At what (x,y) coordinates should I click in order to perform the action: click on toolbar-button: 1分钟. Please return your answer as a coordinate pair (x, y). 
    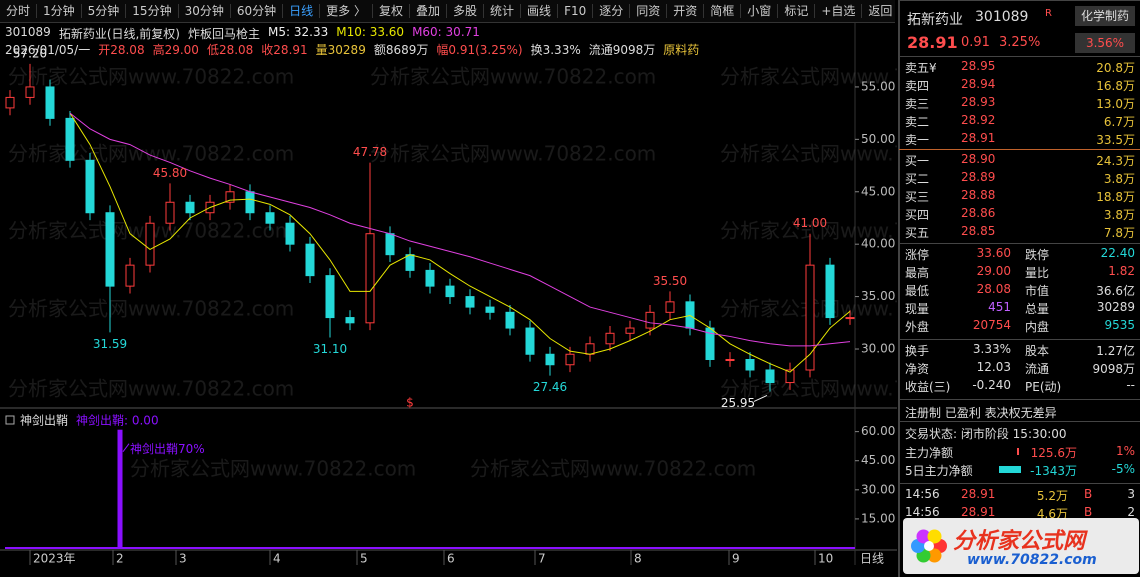
    Looking at the image, I should click on (59, 11).